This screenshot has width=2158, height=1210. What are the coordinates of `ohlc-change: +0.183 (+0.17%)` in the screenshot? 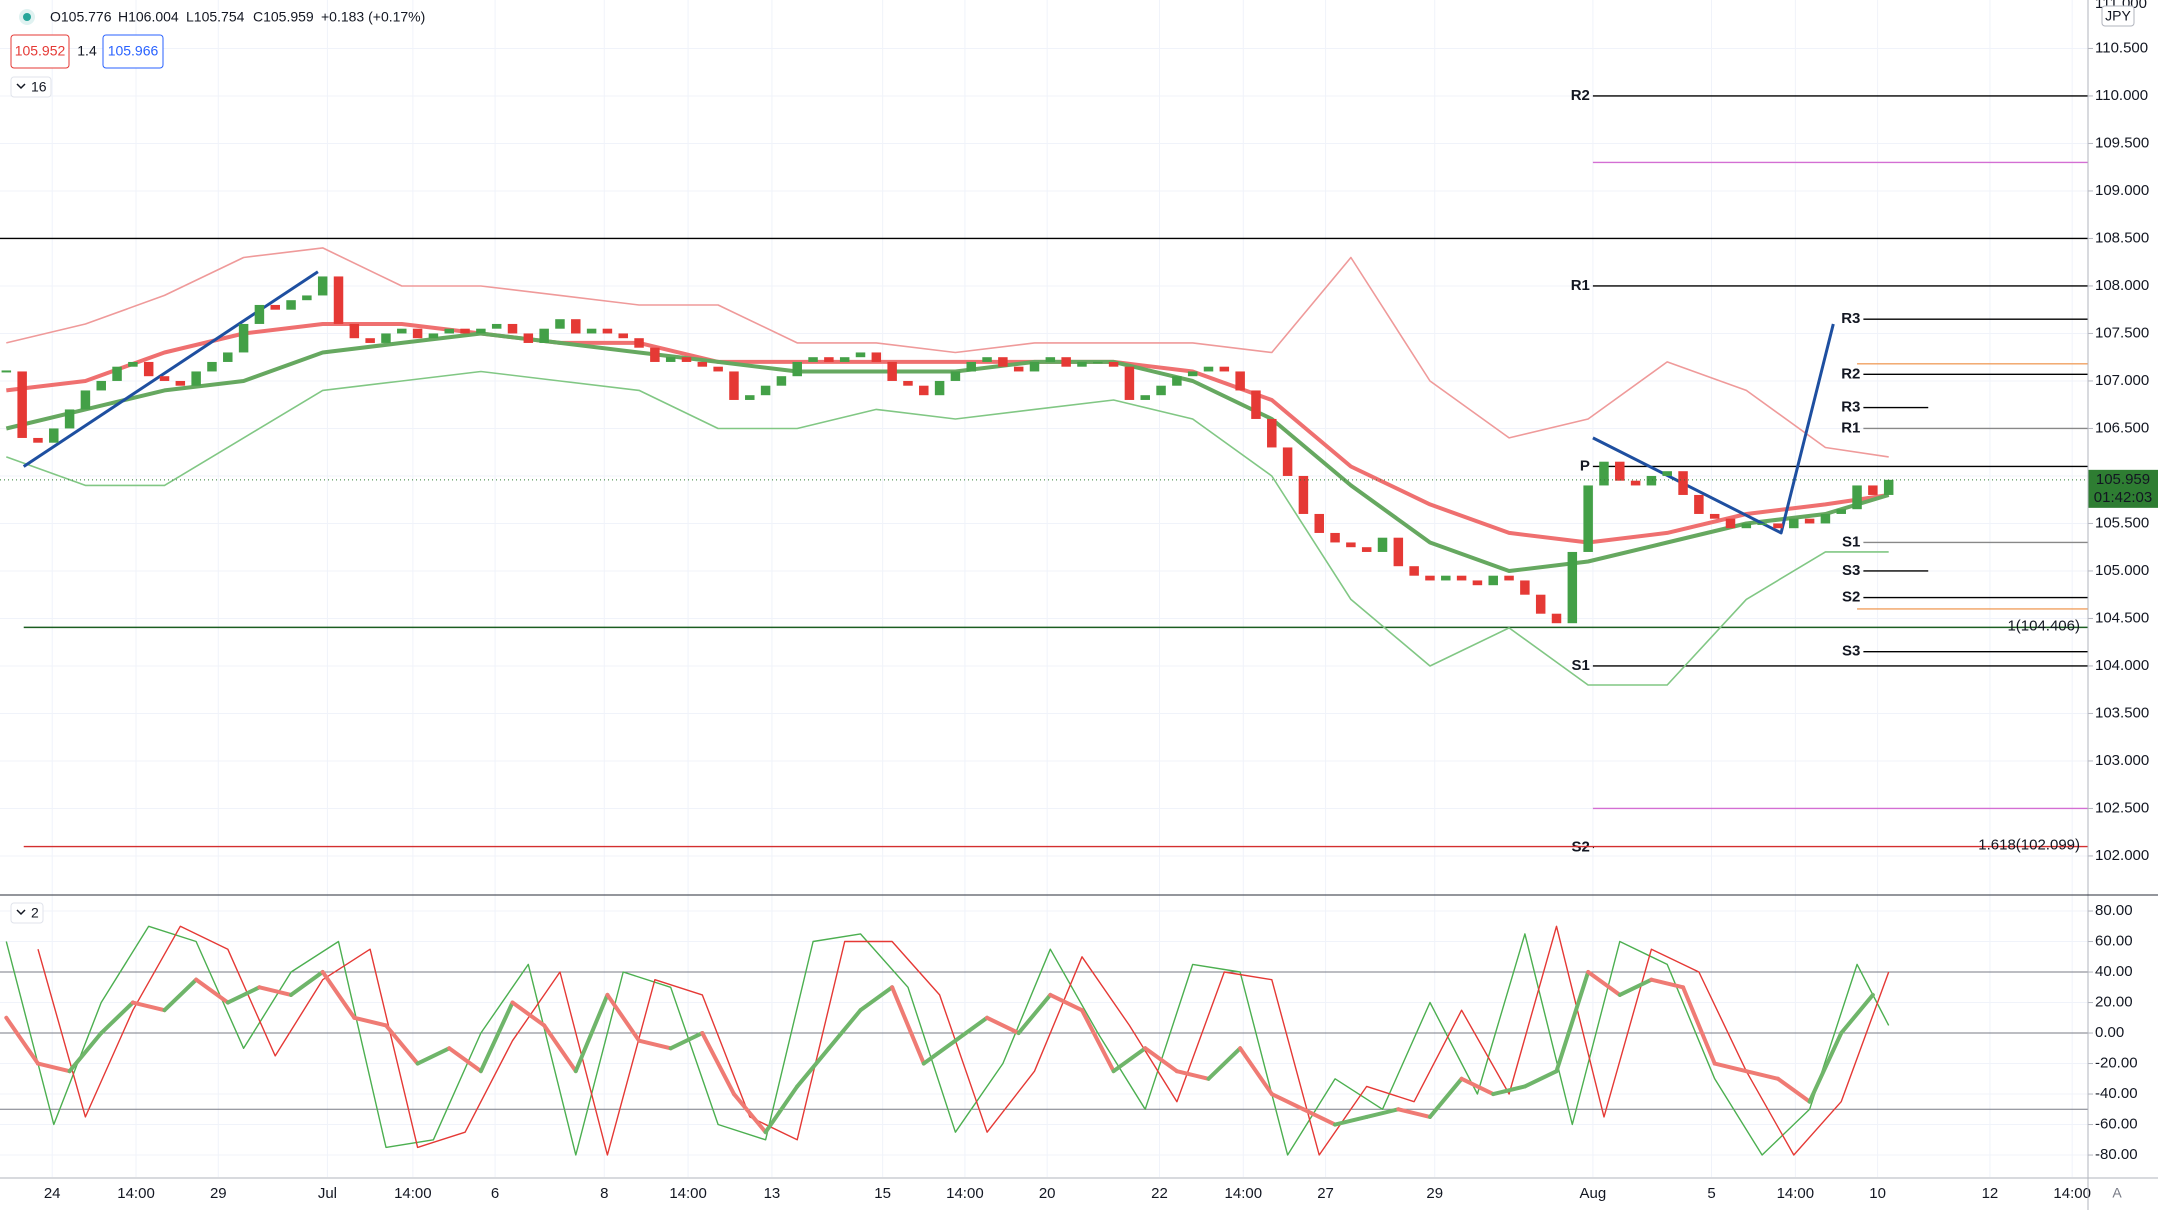 It's located at (373, 17).